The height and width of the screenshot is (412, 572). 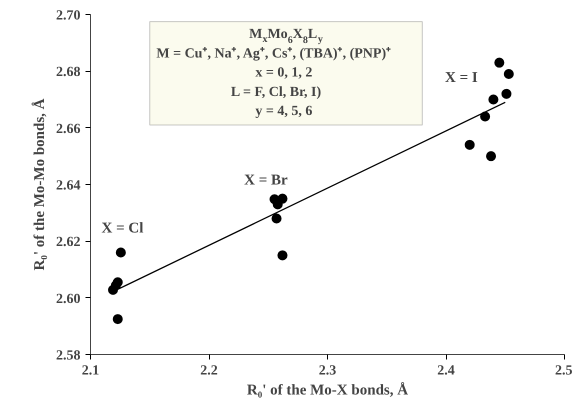 What do you see at coordinates (283, 73) in the screenshot?
I see `annotation: x = 0, 1, 2` at bounding box center [283, 73].